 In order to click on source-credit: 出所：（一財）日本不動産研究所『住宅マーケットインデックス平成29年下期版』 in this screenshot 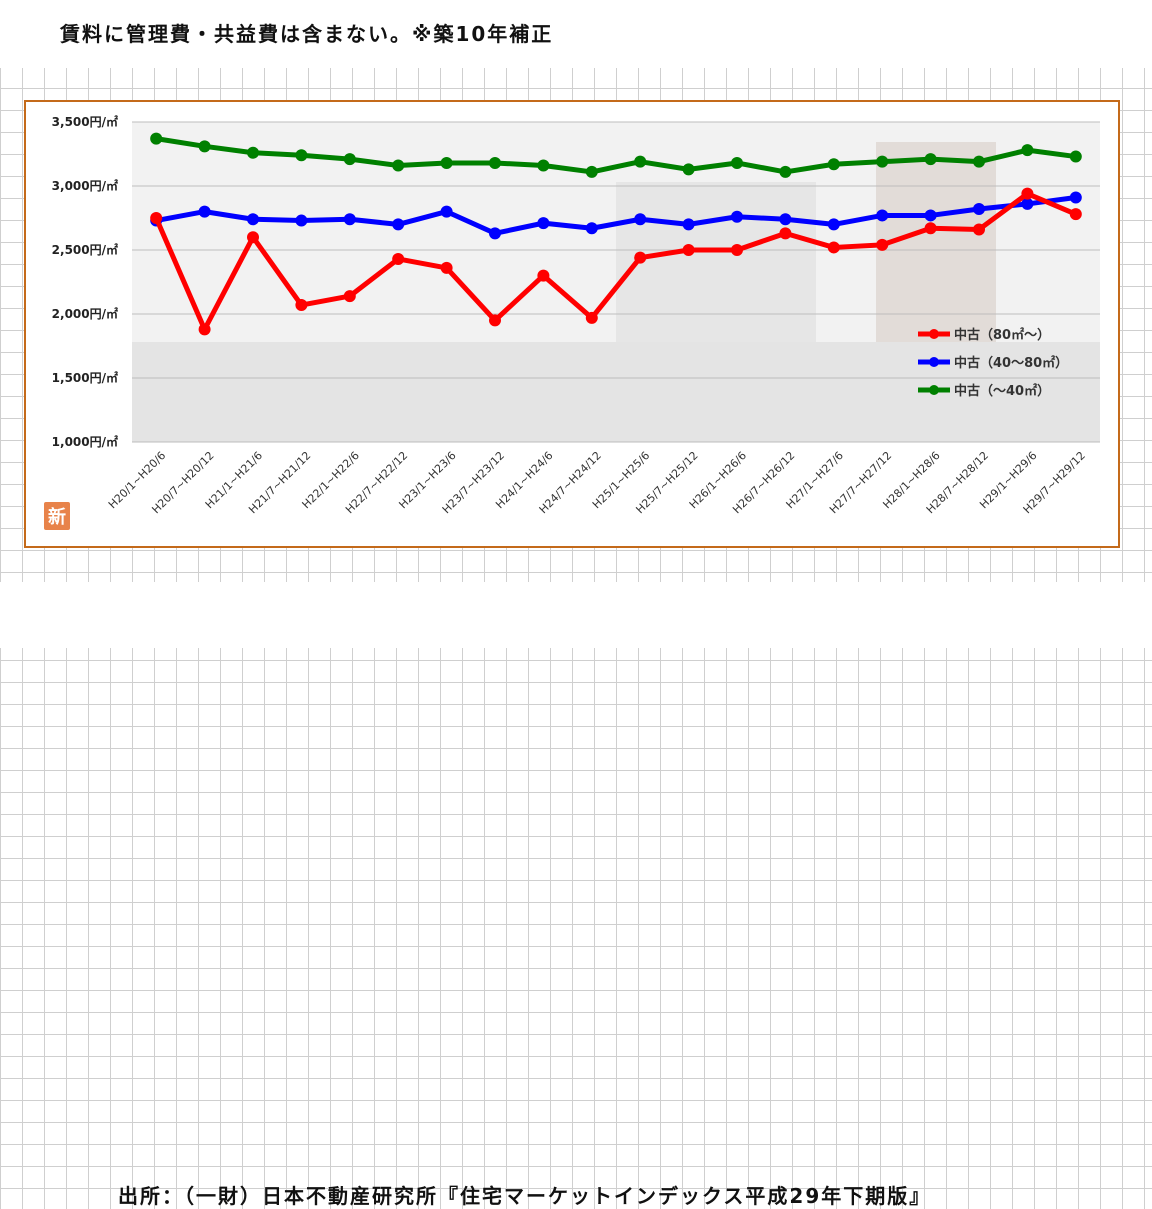, I will do `click(525, 1196)`.